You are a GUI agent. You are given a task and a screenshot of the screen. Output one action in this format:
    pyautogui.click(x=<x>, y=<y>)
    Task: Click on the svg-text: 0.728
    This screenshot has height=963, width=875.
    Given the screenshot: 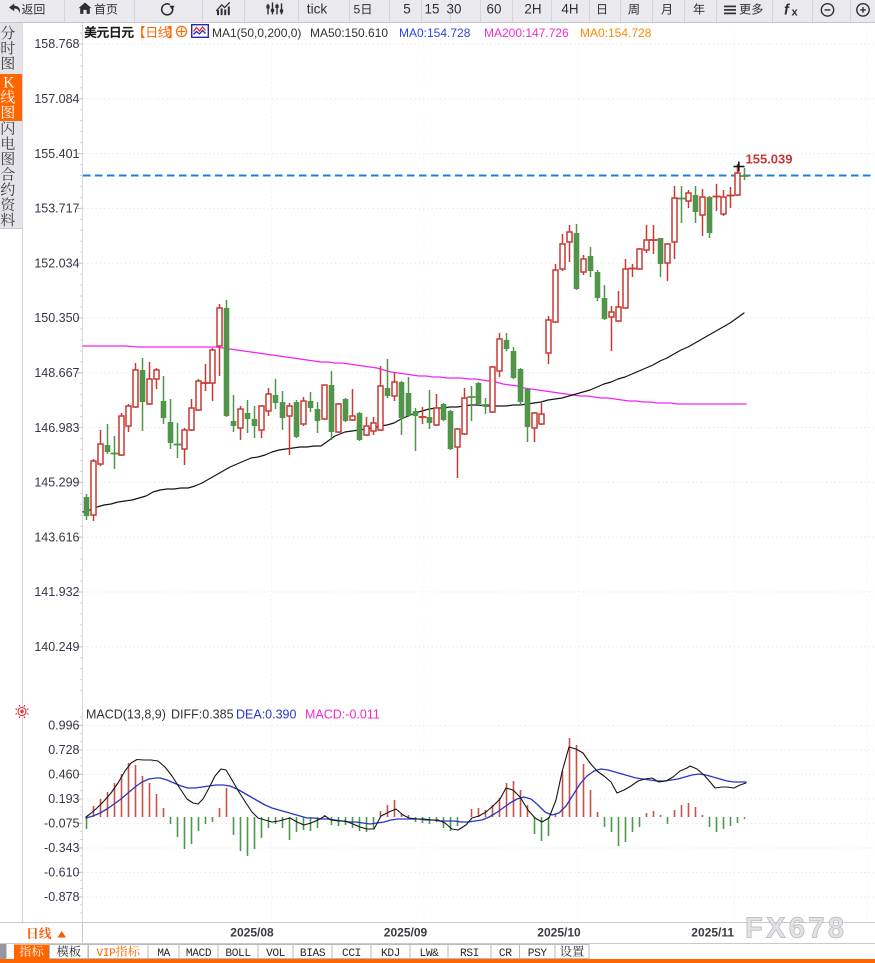 What is the action you would take?
    pyautogui.click(x=63, y=750)
    